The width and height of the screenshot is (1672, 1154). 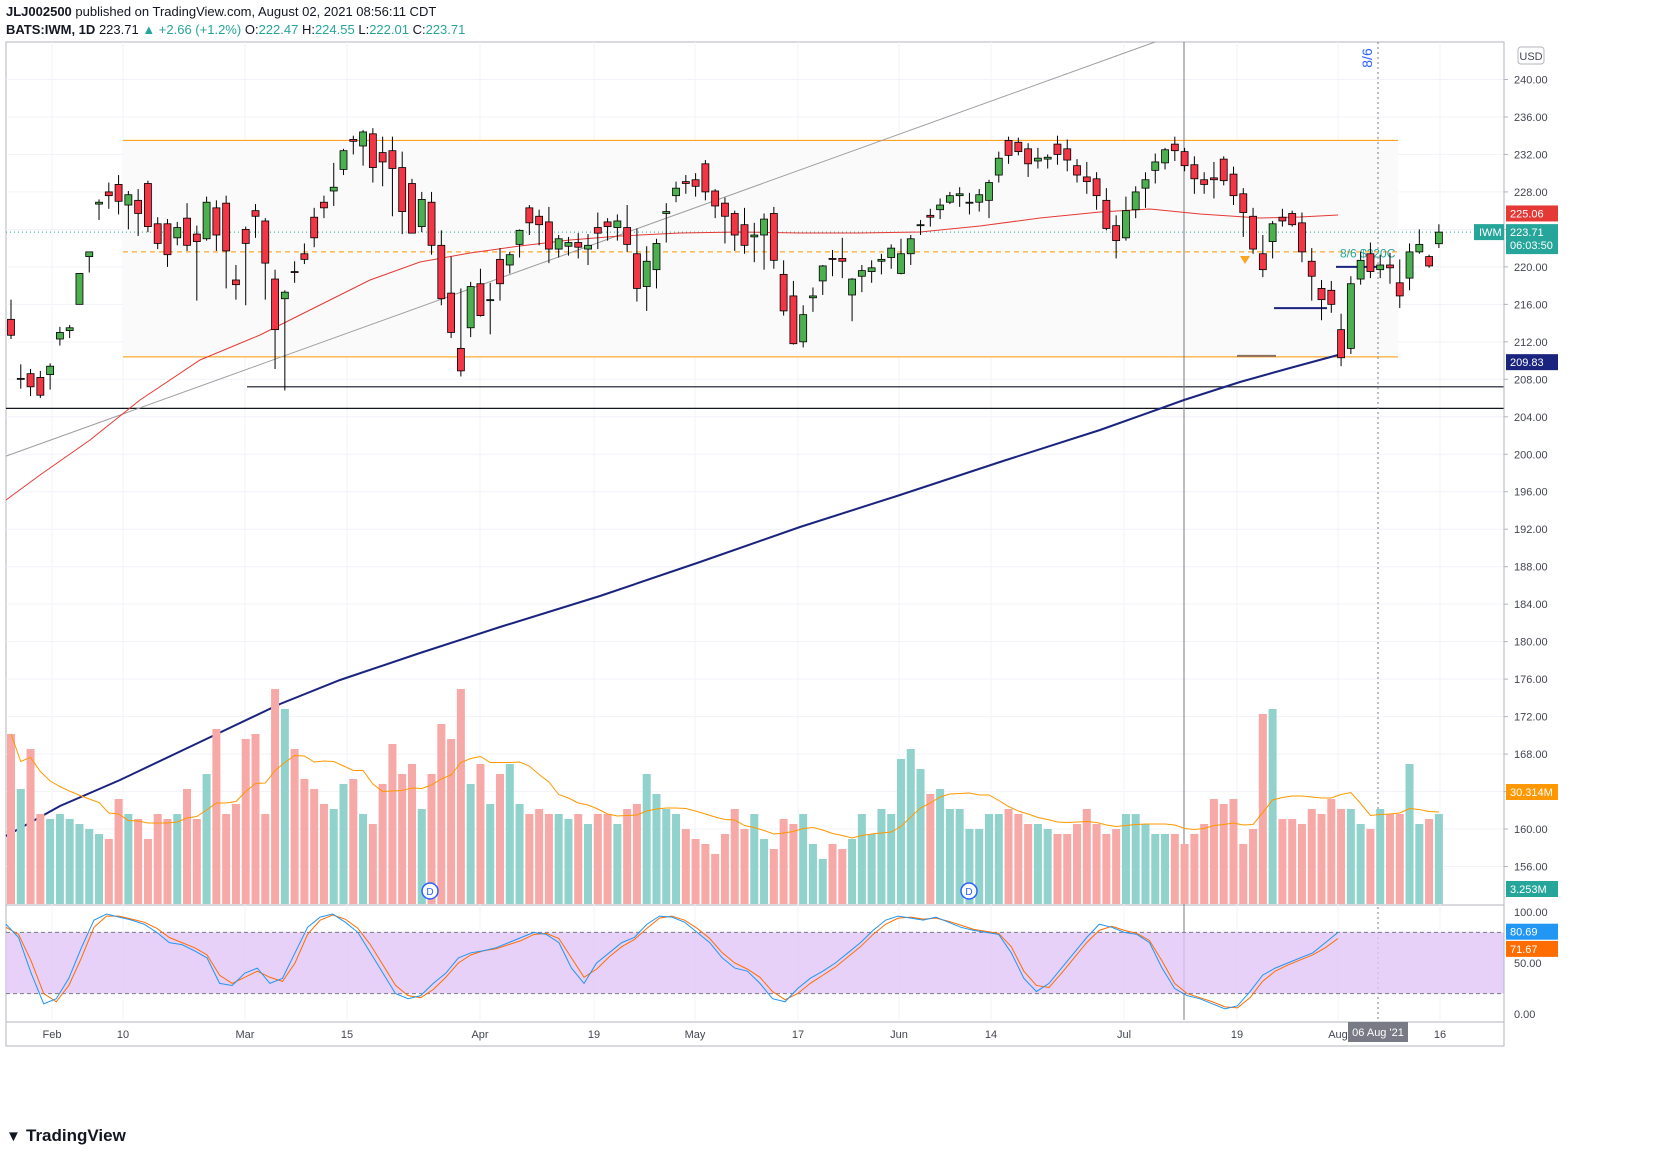 I want to click on symbol-label: BATS:IWM, 1D, so click(x=51, y=29).